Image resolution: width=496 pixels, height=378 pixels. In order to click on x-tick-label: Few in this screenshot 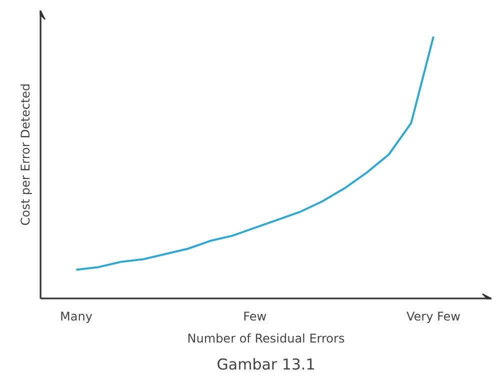, I will do `click(255, 317)`.